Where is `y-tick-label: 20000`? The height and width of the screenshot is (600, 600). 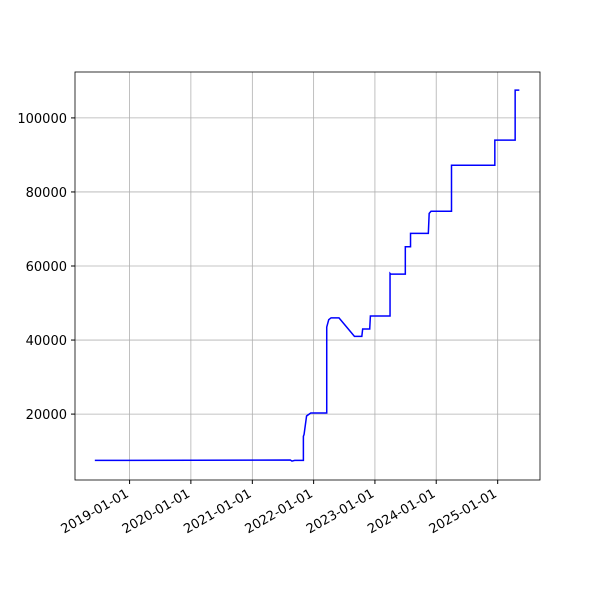
y-tick-label: 20000 is located at coordinates (46, 415).